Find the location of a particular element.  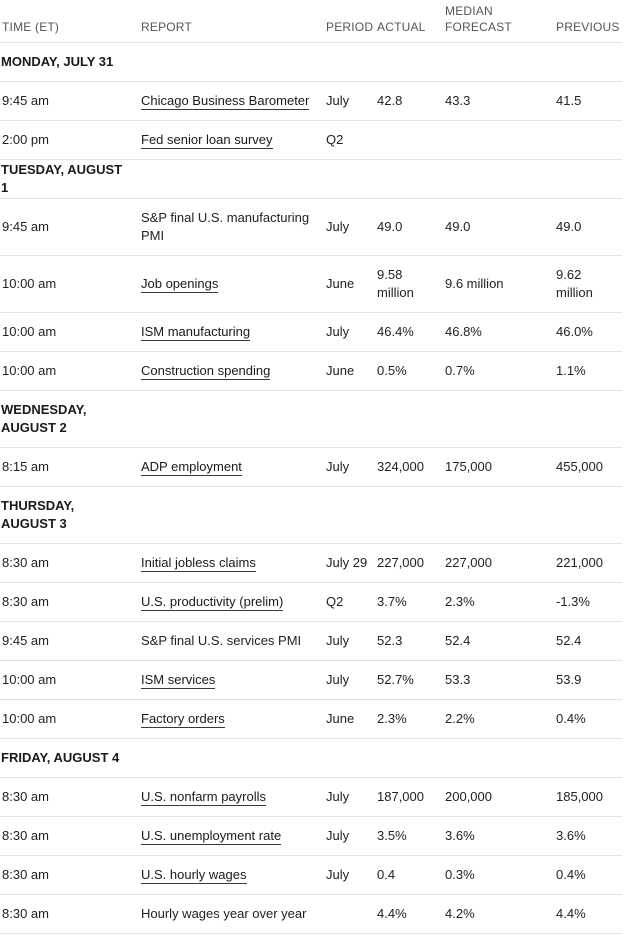

day-header-row: TUESDAY, AUGUST 1 is located at coordinates (311, 179).